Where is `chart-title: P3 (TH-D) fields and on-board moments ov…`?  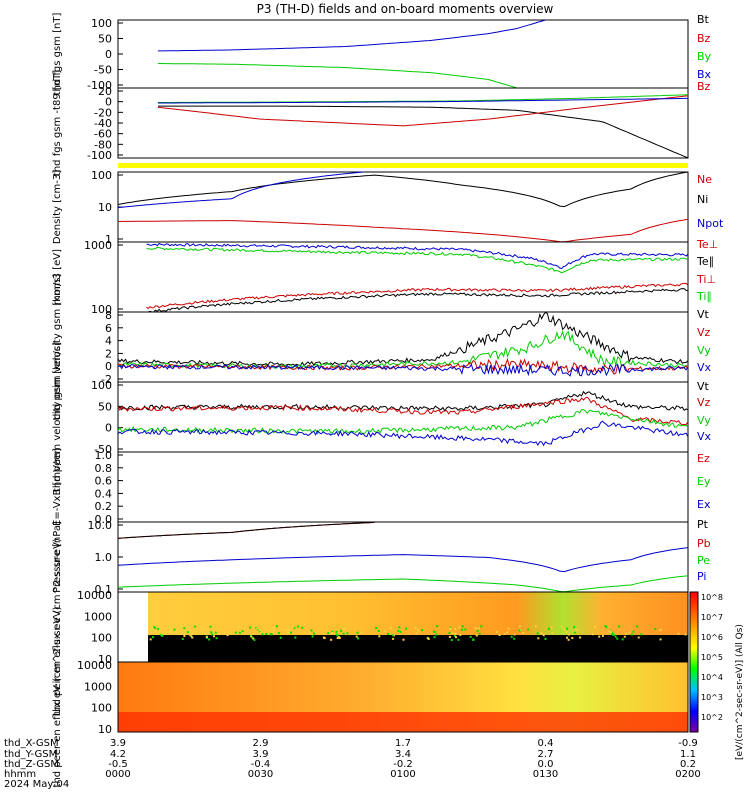 chart-title: P3 (TH-D) fields and on-board moments ov… is located at coordinates (405, 9).